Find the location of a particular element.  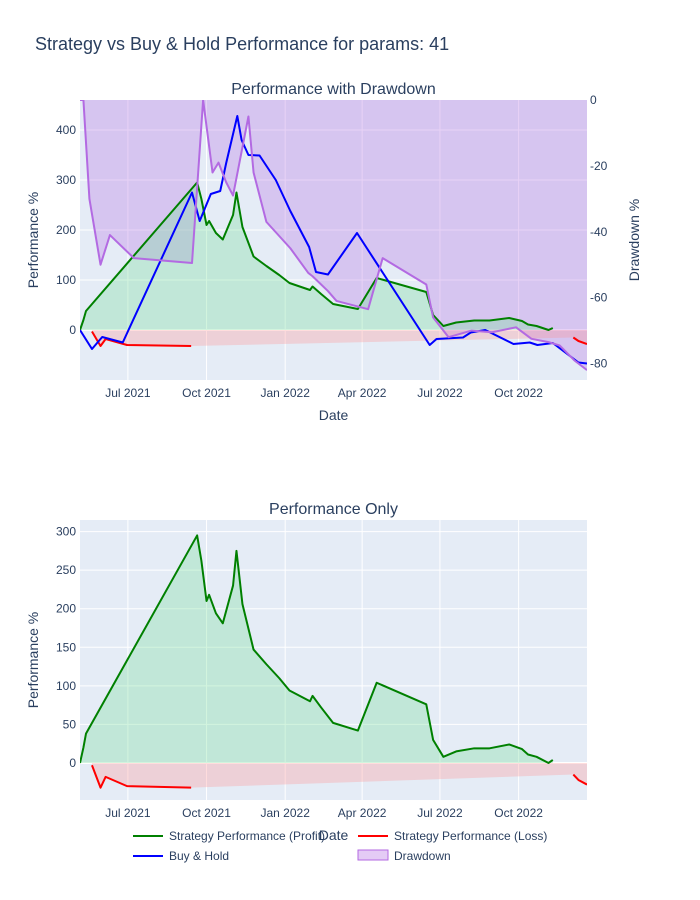

legend-label: Drawdown is located at coordinates (422, 856).